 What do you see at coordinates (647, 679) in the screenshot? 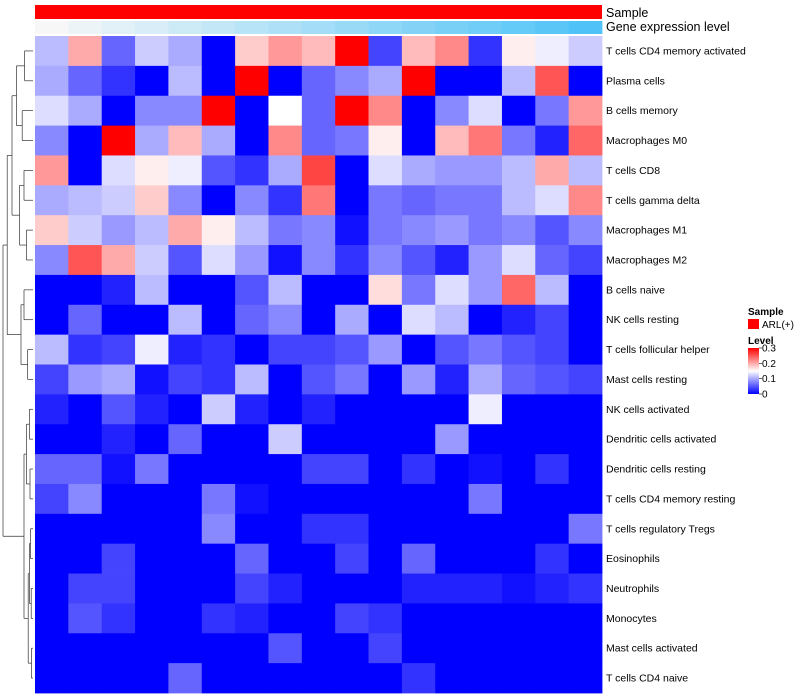
I see `row-label: T cells CD4 naive` at bounding box center [647, 679].